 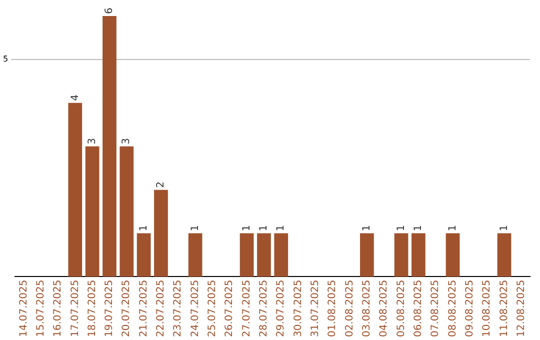 What do you see at coordinates (144, 309) in the screenshot?
I see `x-tick-label: 21.07.2025` at bounding box center [144, 309].